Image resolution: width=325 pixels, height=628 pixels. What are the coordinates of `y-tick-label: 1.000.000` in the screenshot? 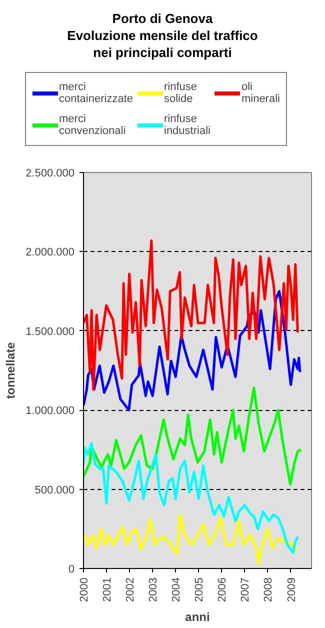 It's located at (50, 411).